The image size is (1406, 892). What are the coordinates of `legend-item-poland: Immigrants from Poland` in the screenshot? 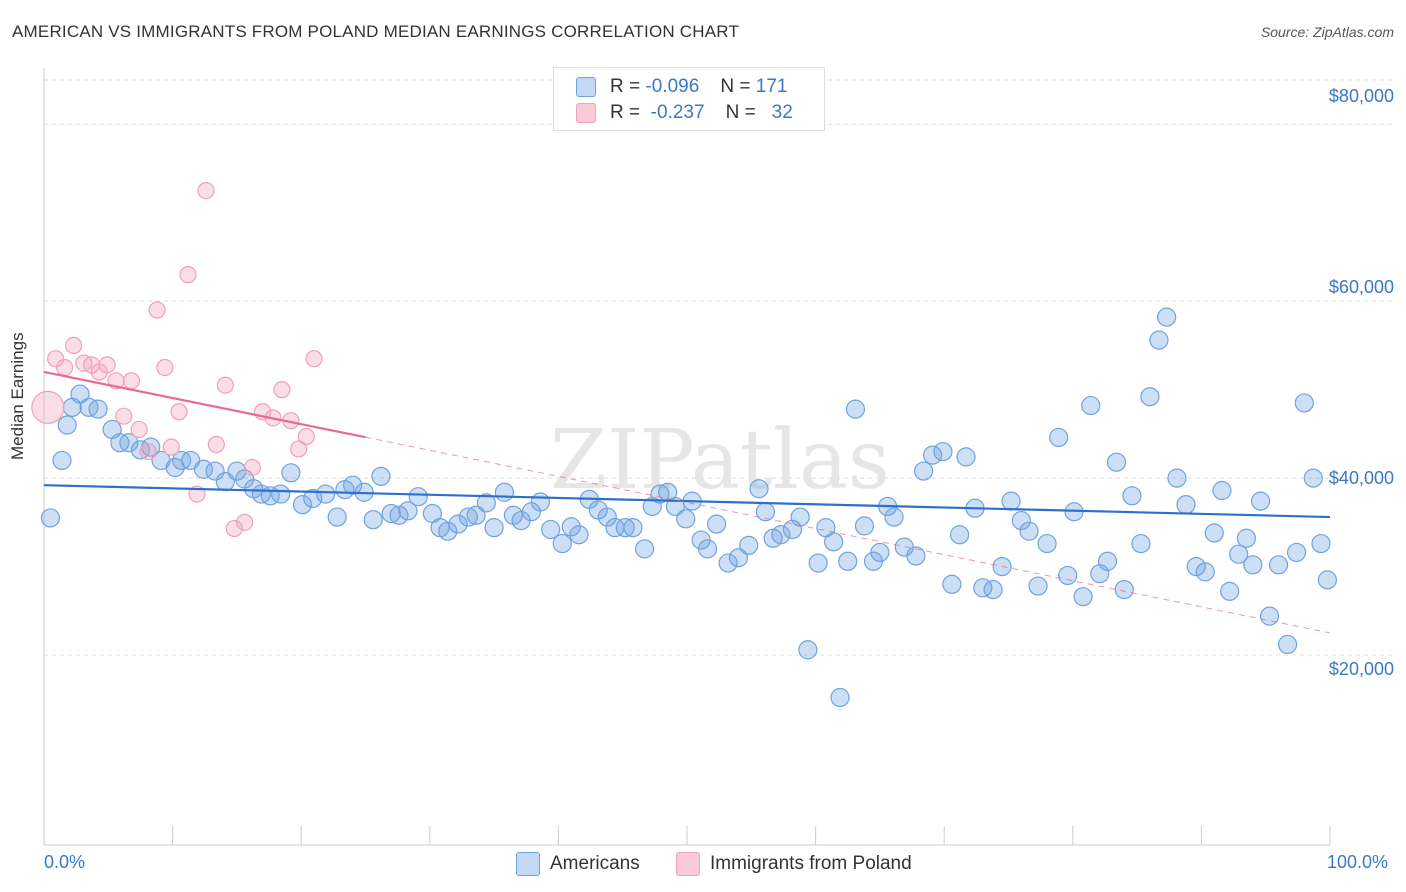 It's located at (794, 864).